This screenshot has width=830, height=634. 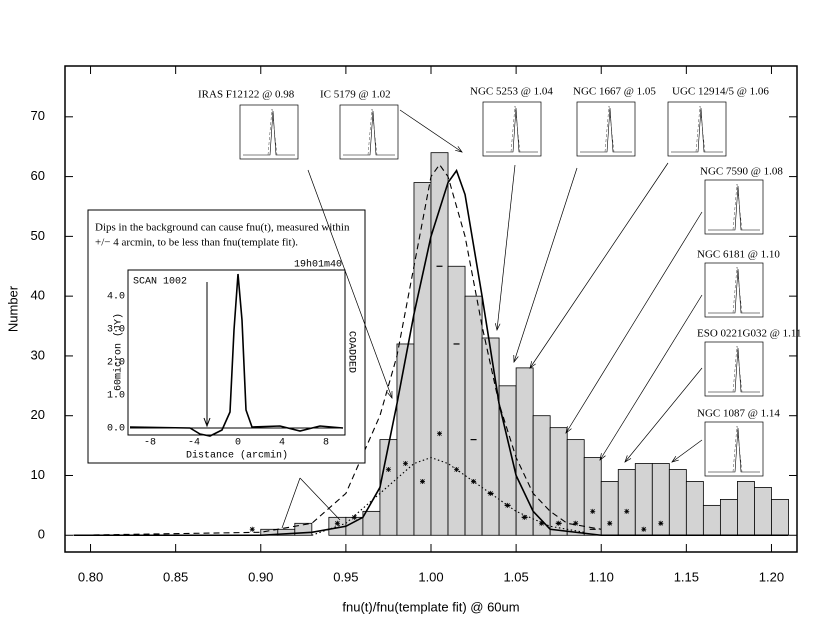 What do you see at coordinates (116, 429) in the screenshot?
I see `inset-y-tick-label: 0.0` at bounding box center [116, 429].